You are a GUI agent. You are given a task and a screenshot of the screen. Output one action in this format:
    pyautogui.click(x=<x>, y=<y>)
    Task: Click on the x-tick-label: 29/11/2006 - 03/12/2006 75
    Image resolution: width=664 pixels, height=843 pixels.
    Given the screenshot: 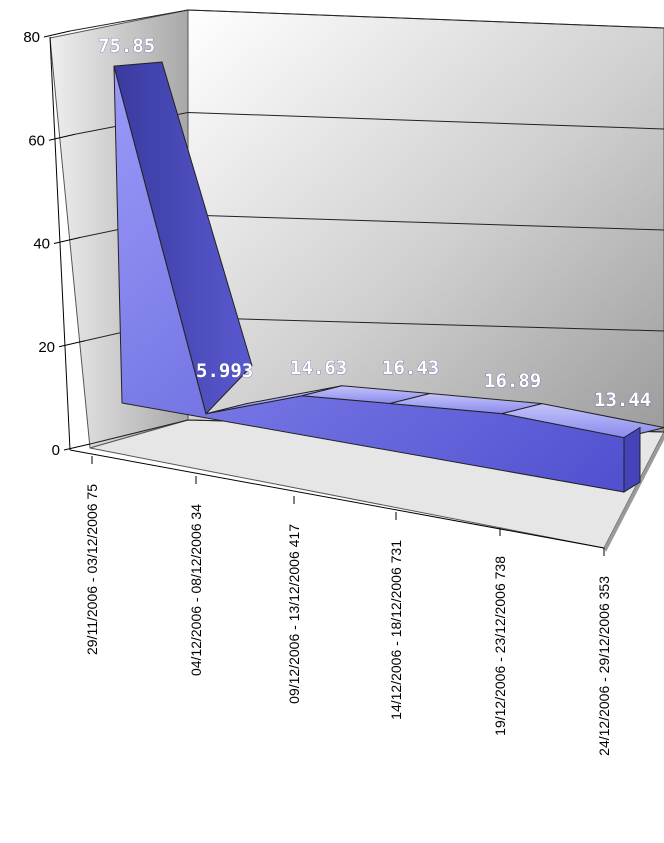 What is the action you would take?
    pyautogui.click(x=92, y=569)
    